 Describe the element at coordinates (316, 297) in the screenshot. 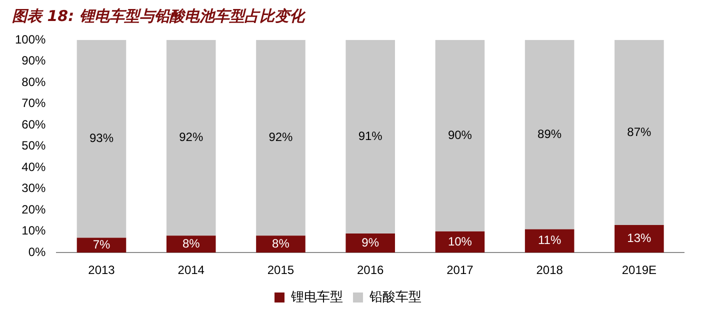

I see `legend-label: 锂电车型` at that location.